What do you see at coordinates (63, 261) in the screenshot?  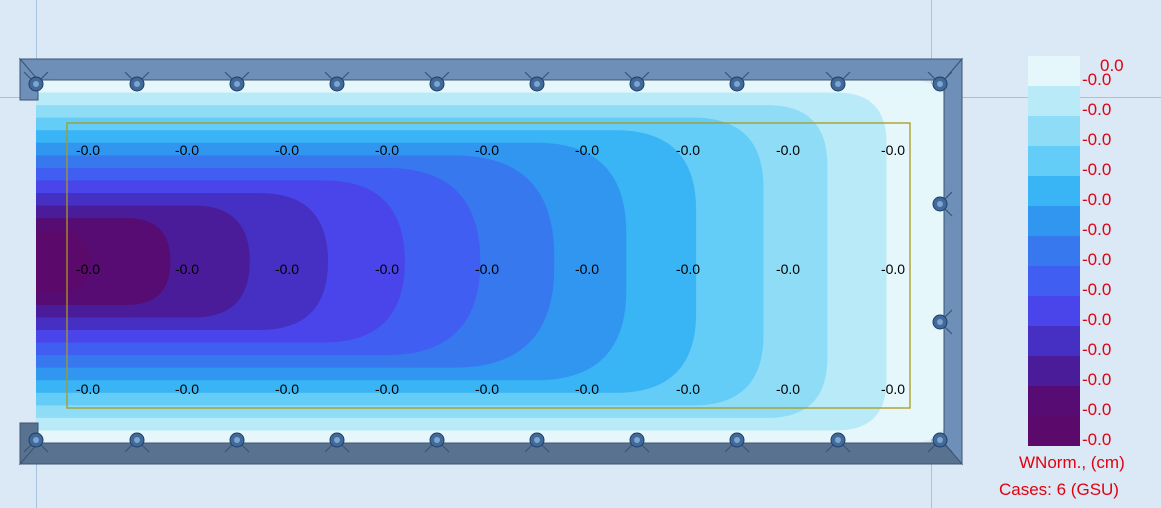 I see `contour-band` at bounding box center [63, 261].